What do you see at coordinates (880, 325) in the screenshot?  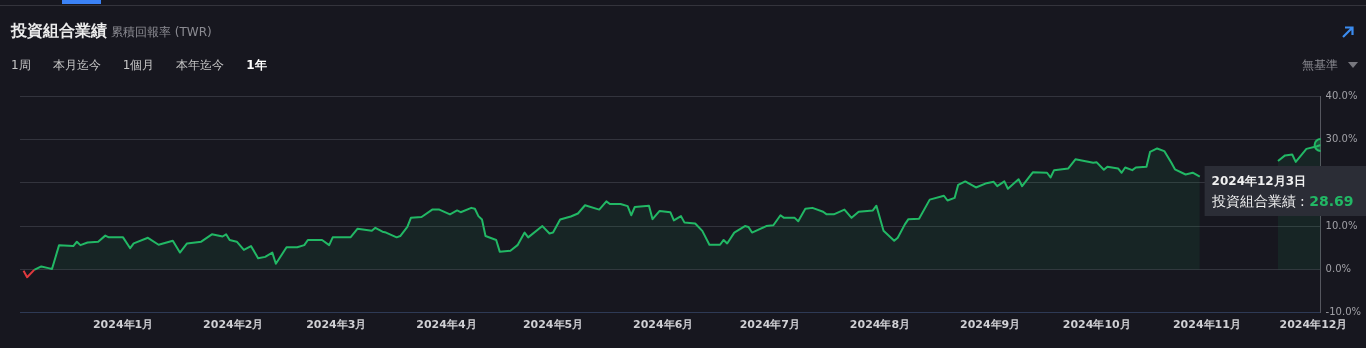 I see `x-tick-label: 2024年8月` at bounding box center [880, 325].